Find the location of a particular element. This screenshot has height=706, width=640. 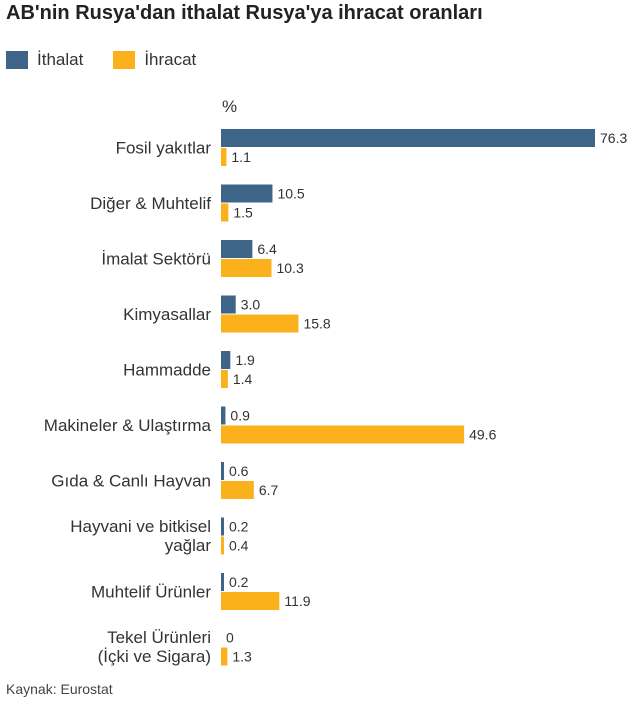

category-label: Fosil yakıtlar is located at coordinates (164, 148).